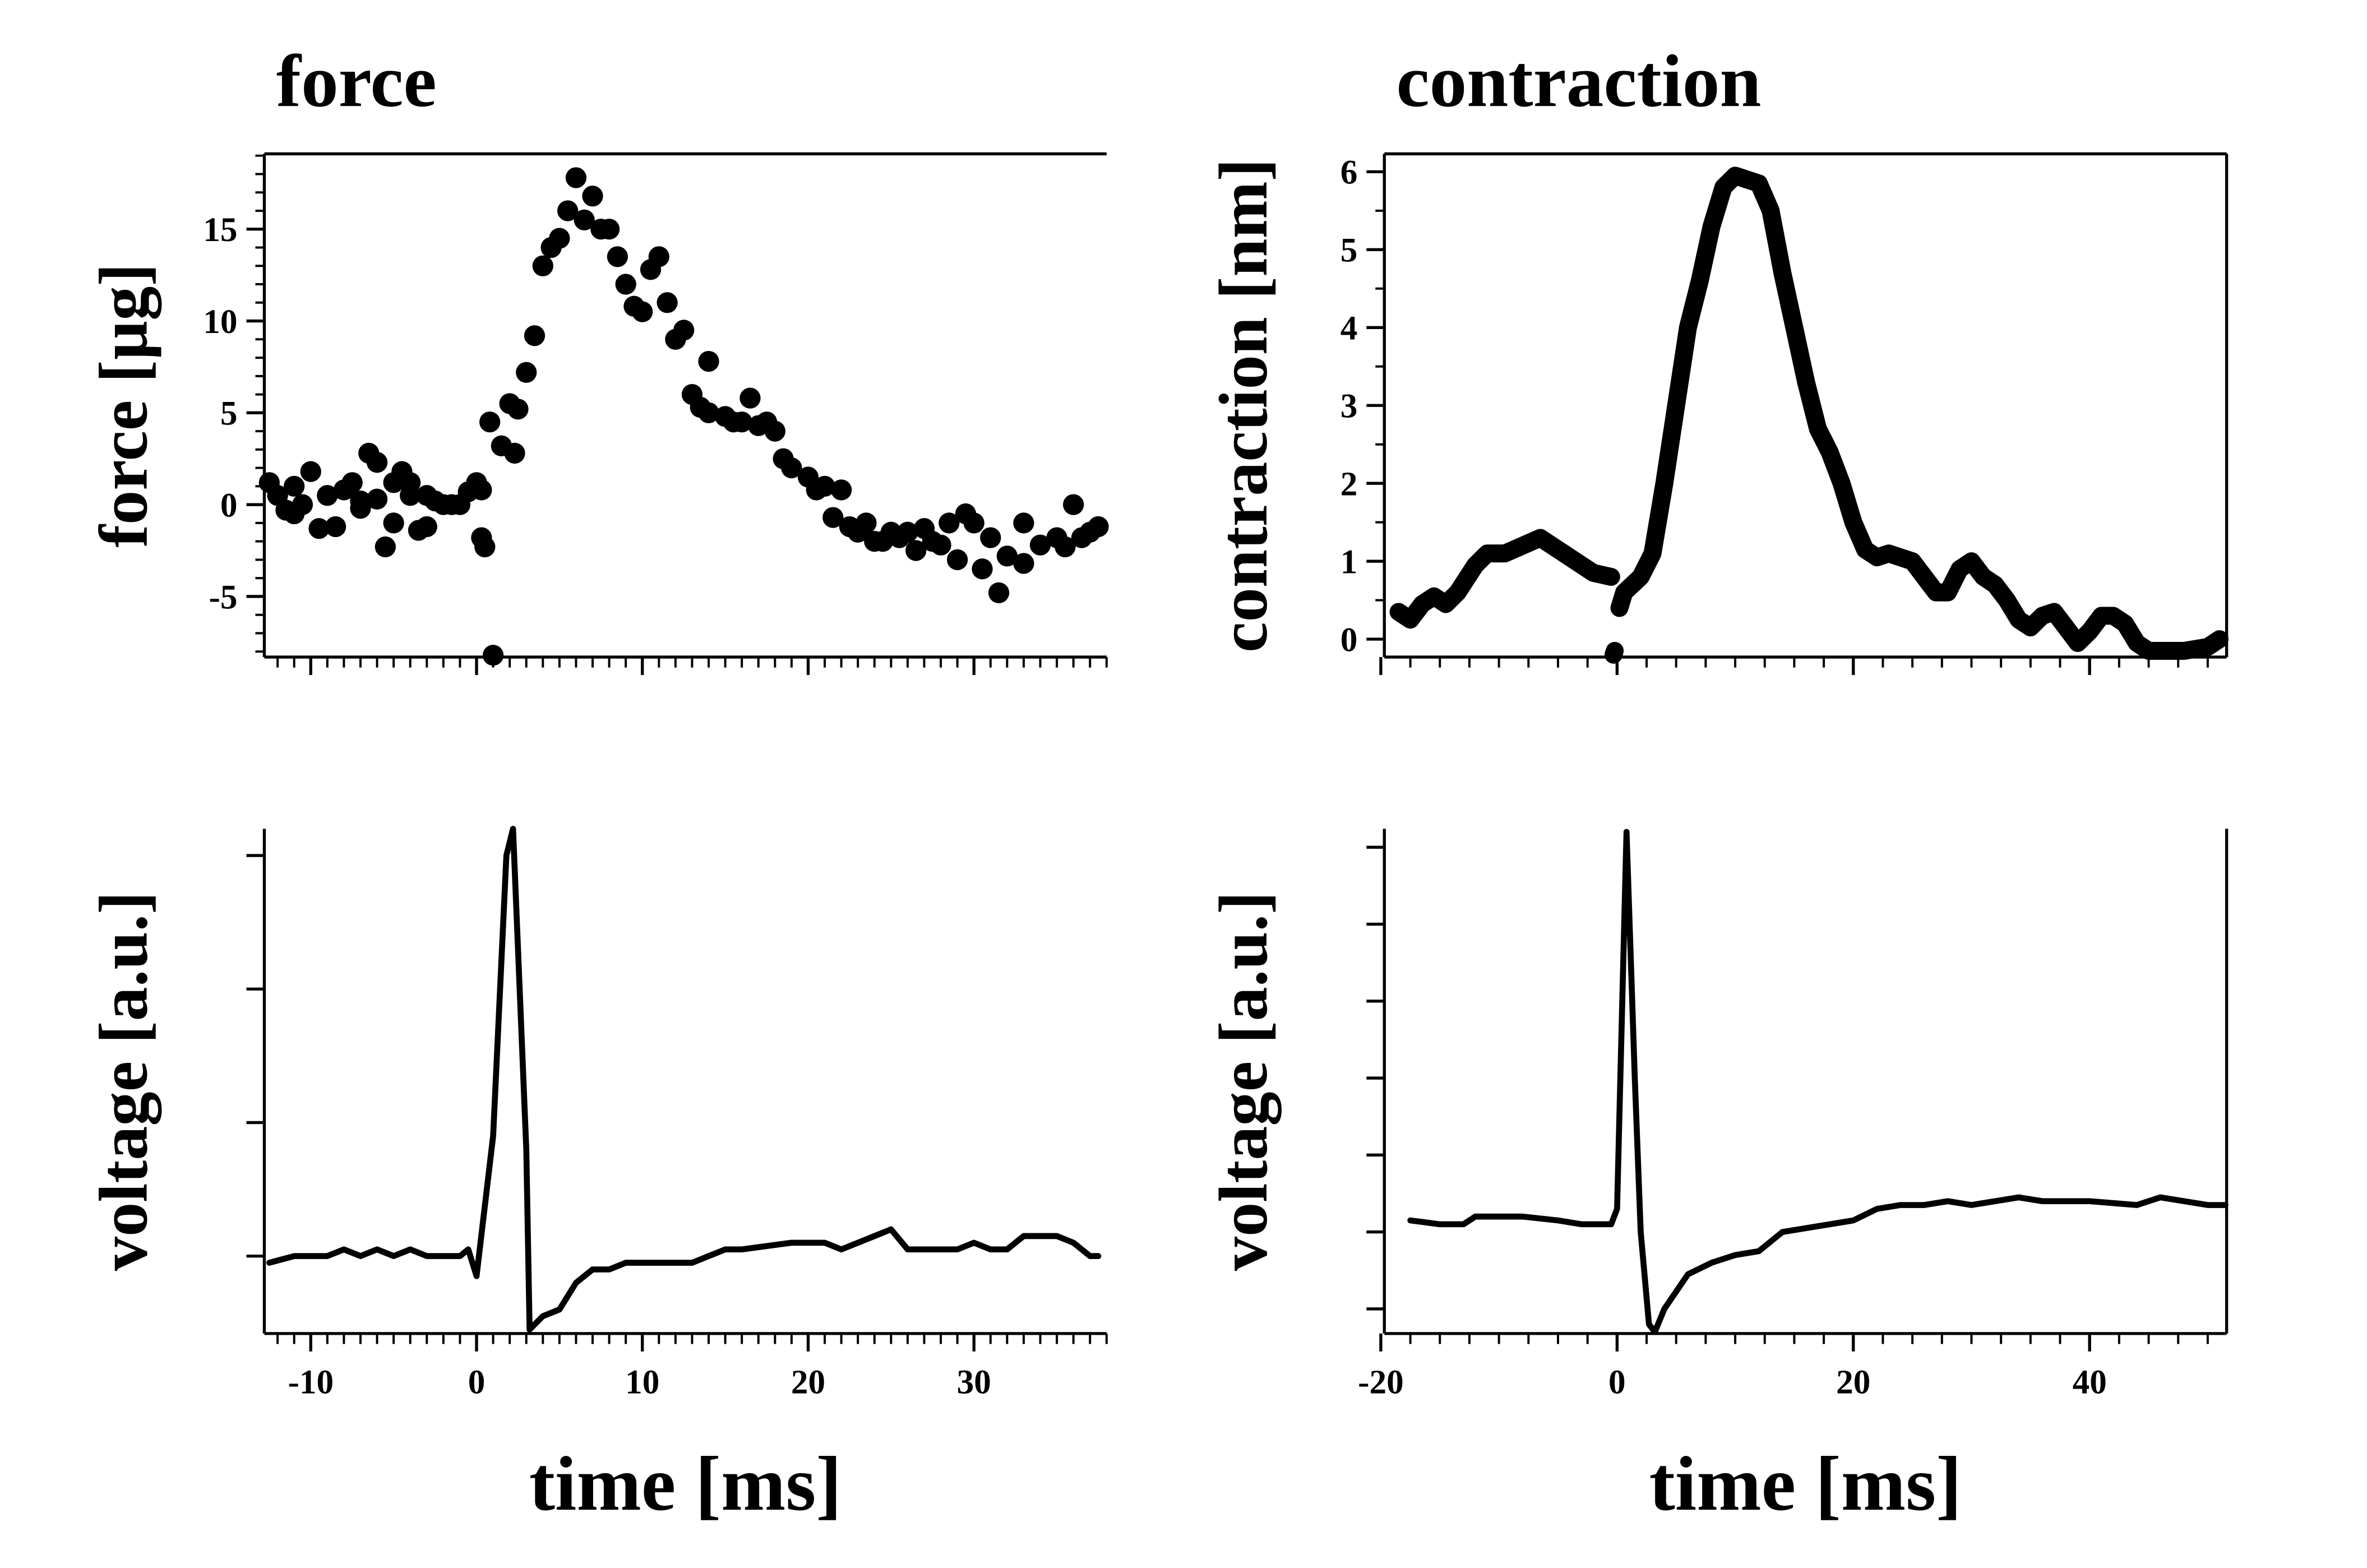  Describe the element at coordinates (1243, 406) in the screenshot. I see `y-axis-label: contraction [nm]` at that location.